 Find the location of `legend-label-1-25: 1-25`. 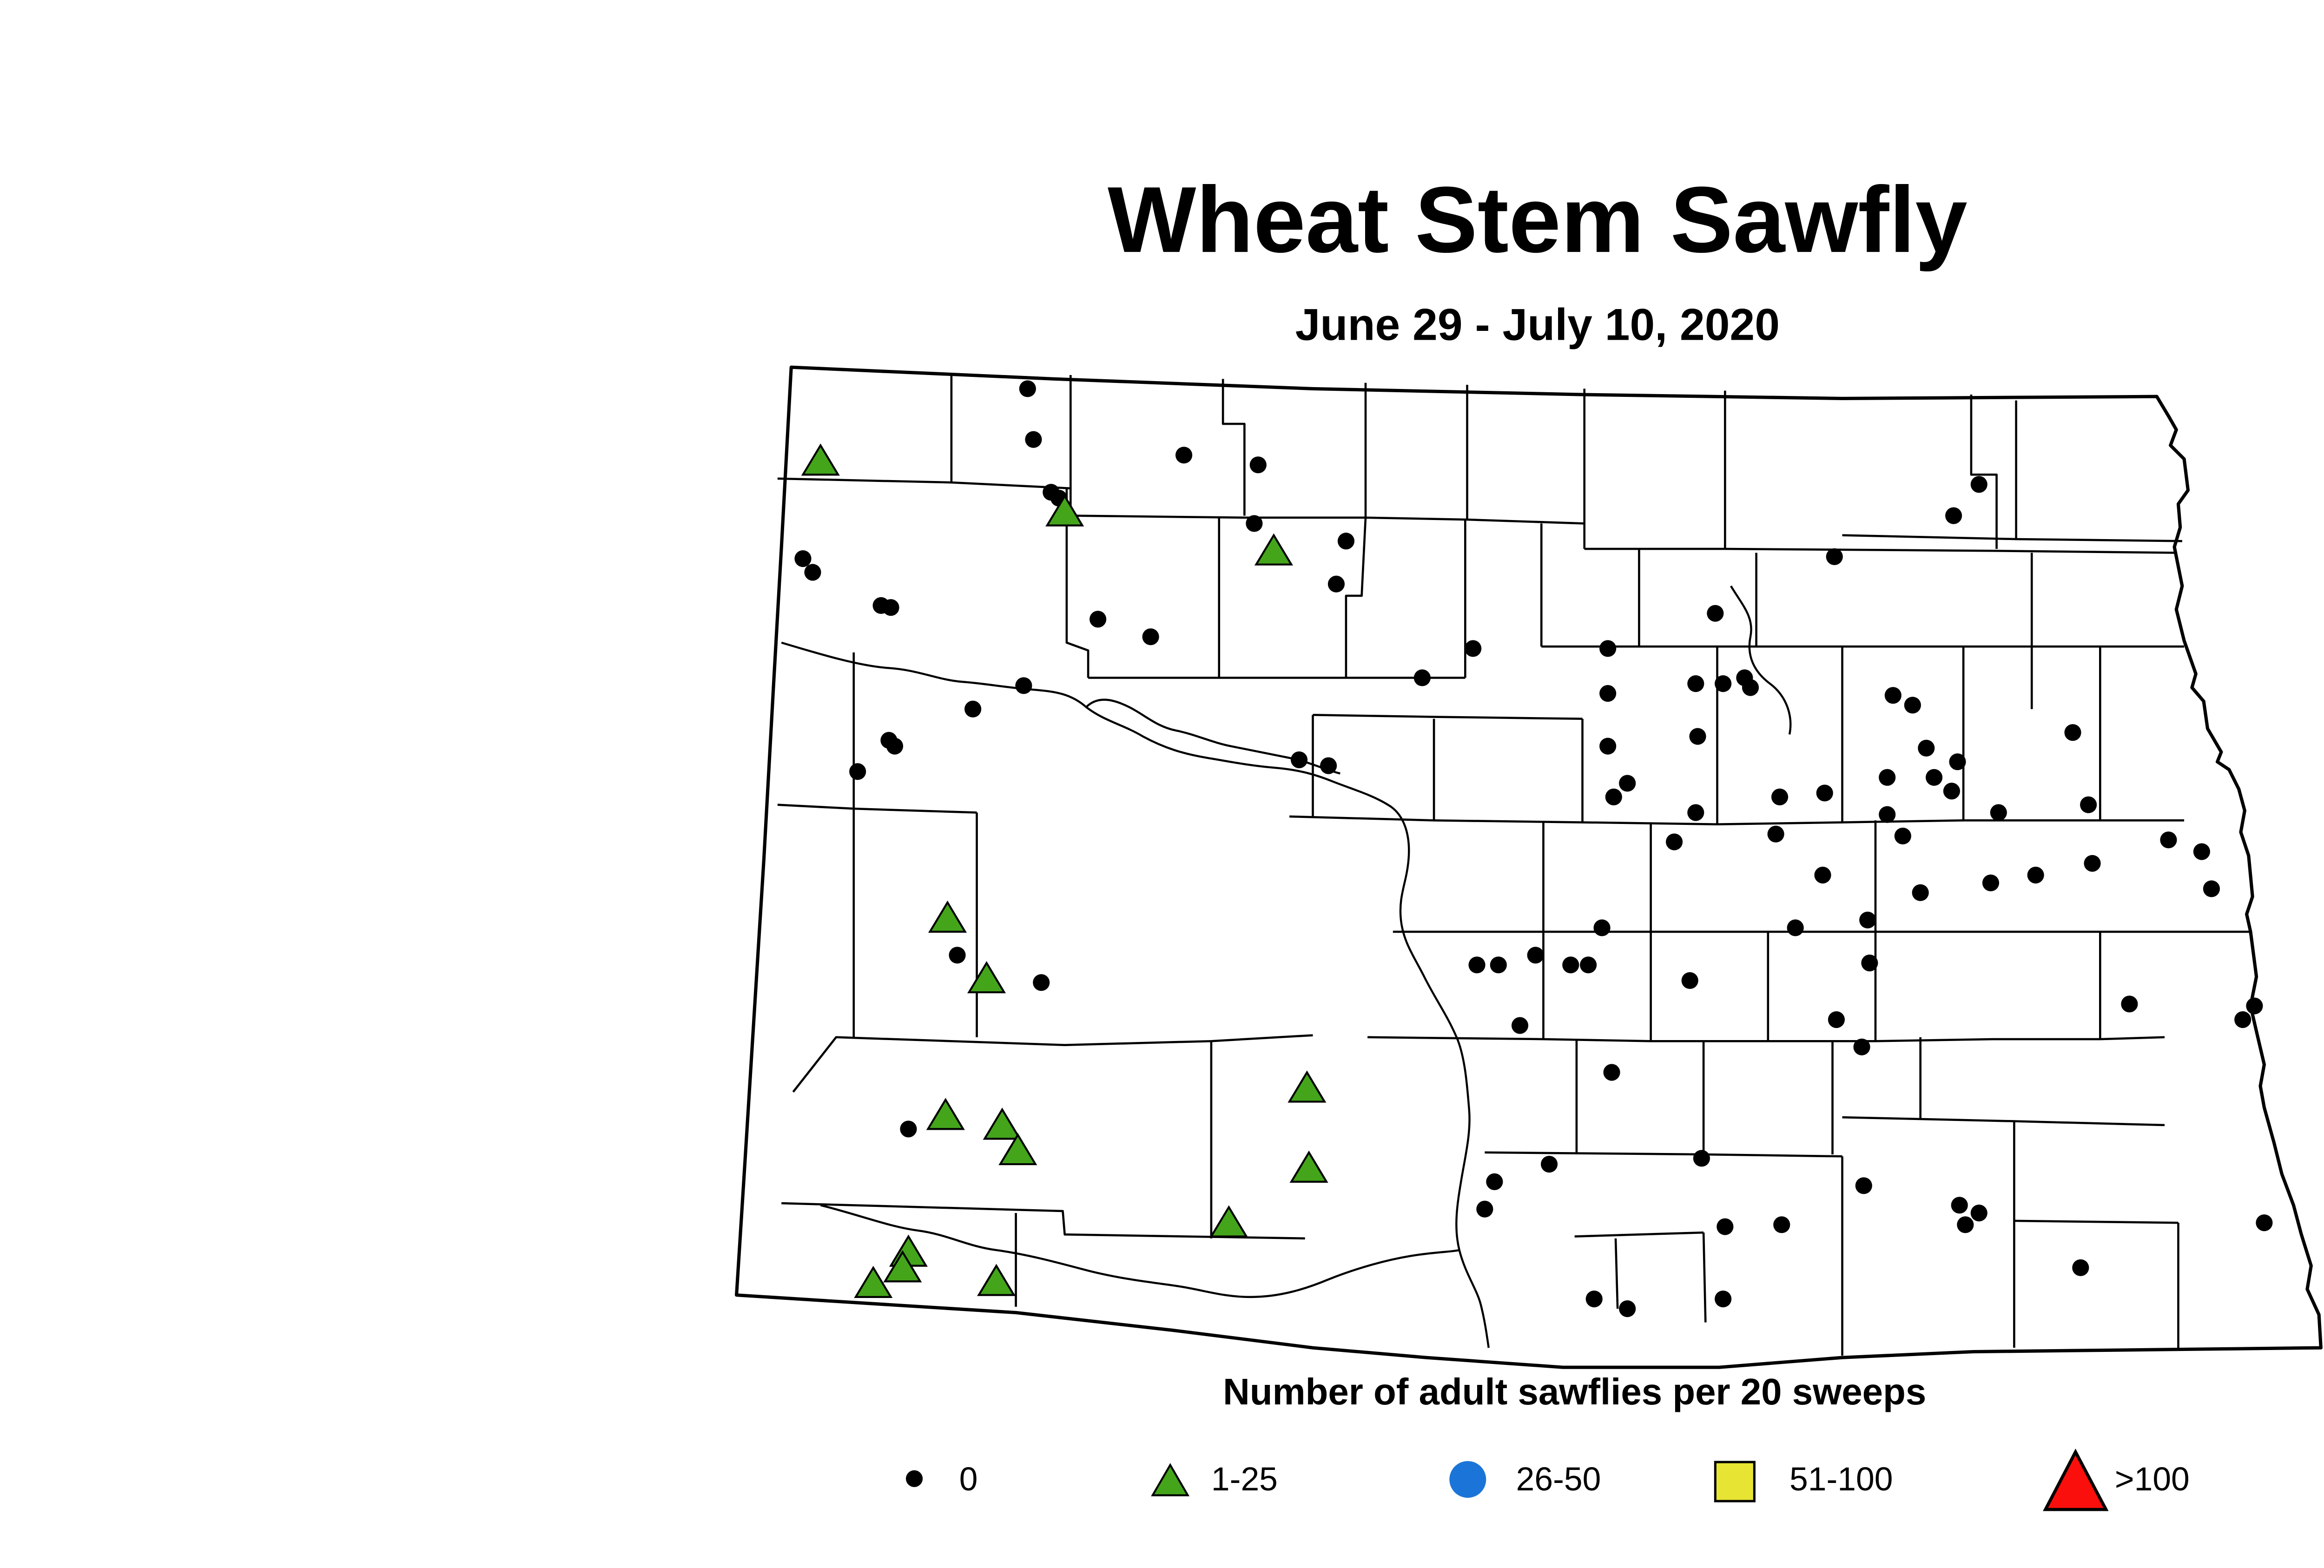

legend-label-1-25: 1-25 is located at coordinates (1244, 1480).